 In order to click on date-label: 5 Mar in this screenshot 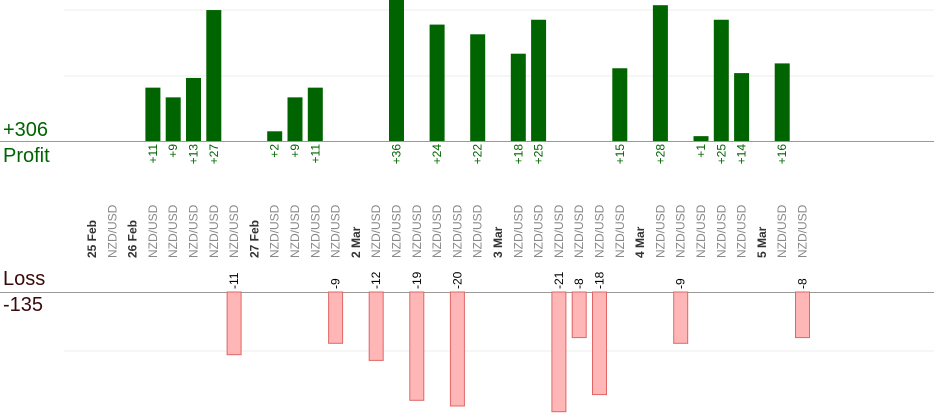, I will do `click(762, 242)`.